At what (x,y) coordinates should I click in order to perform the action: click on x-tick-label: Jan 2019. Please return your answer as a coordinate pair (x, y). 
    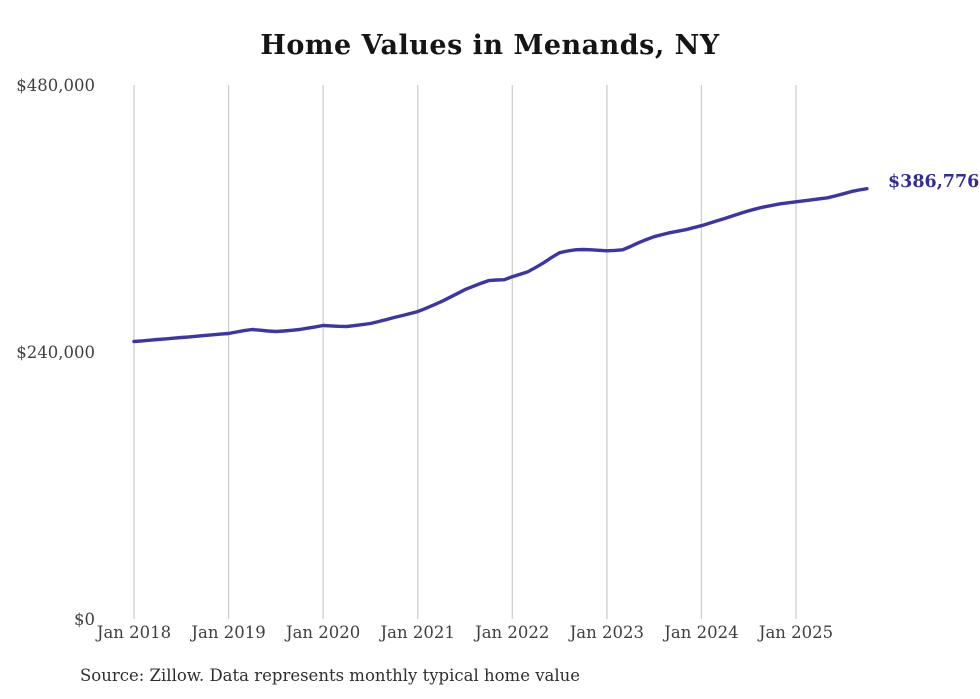
    Looking at the image, I should click on (227, 632).